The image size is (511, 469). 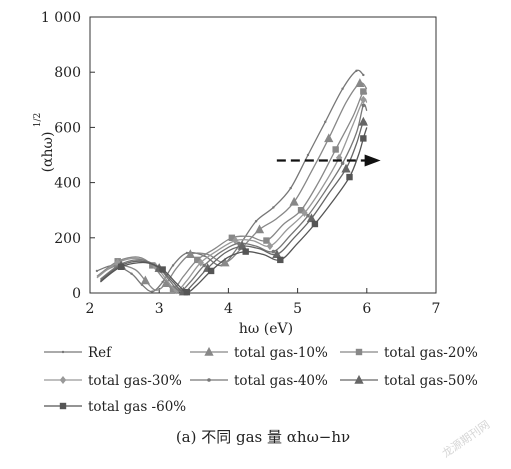 I want to click on legend-label: Ref, so click(x=100, y=353).